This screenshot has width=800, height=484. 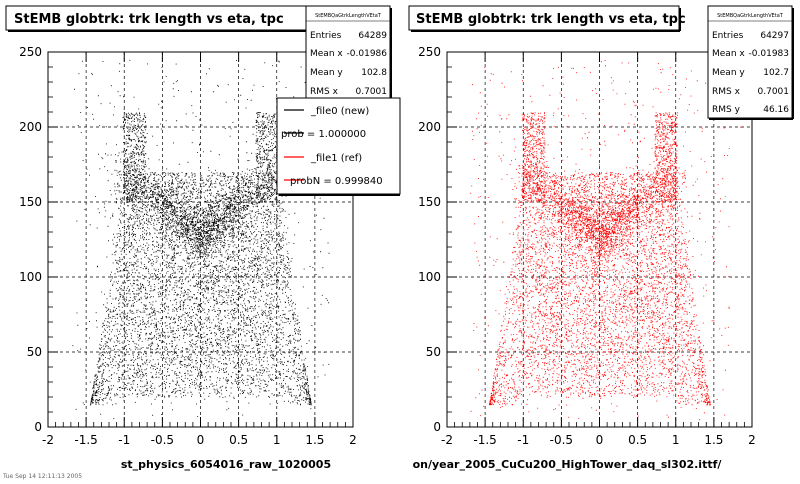 What do you see at coordinates (769, 54) in the screenshot?
I see `right-stats-meanx-value: -0.01983` at bounding box center [769, 54].